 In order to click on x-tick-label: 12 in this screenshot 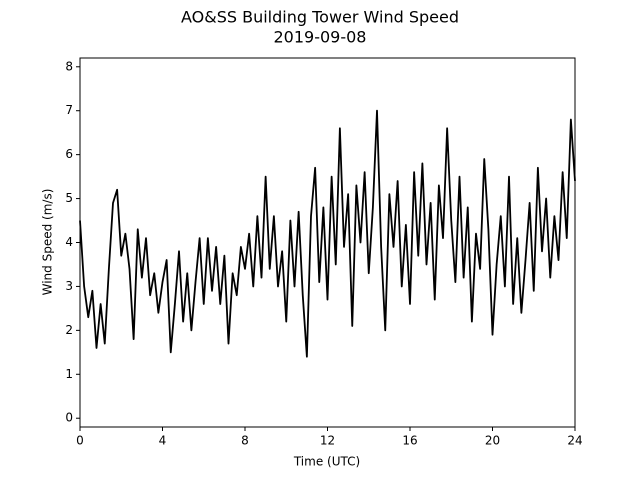, I will do `click(327, 441)`.